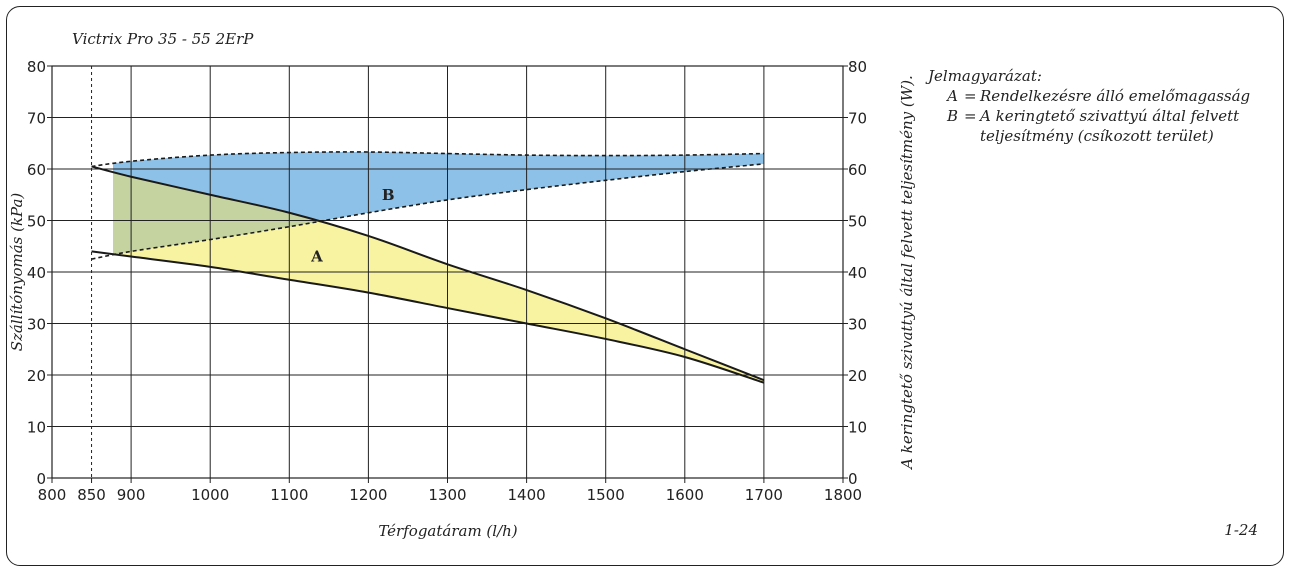  What do you see at coordinates (857, 273) in the screenshot?
I see `y2-tick-label: 40` at bounding box center [857, 273].